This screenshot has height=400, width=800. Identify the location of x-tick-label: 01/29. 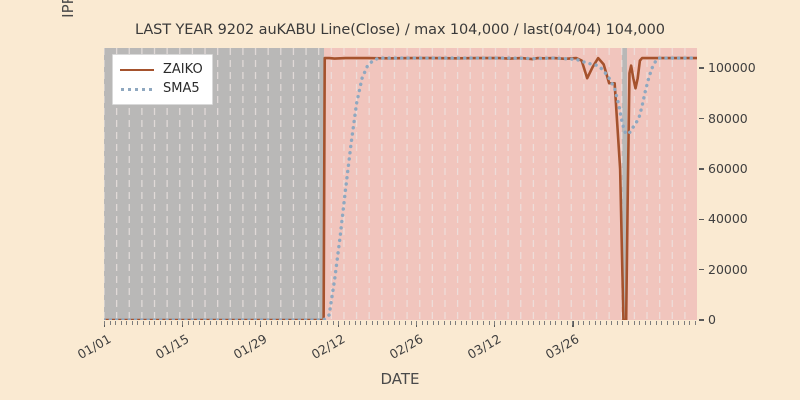
(250, 347).